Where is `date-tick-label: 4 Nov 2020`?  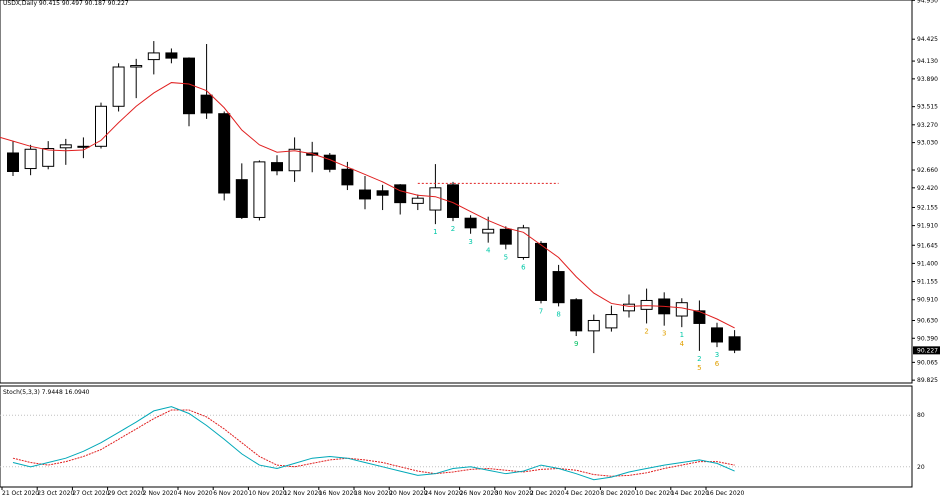 date-tick-label: 4 Nov 2020 is located at coordinates (195, 493).